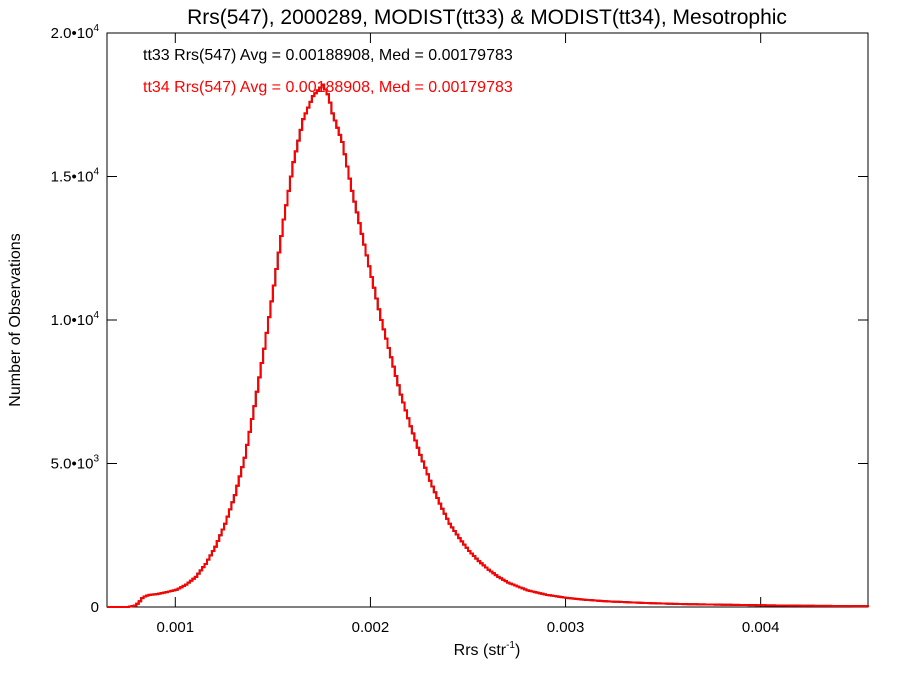 The width and height of the screenshot is (900, 675). Describe the element at coordinates (480, 650) in the screenshot. I see `x-axis-label-text: Rrs (str` at that location.